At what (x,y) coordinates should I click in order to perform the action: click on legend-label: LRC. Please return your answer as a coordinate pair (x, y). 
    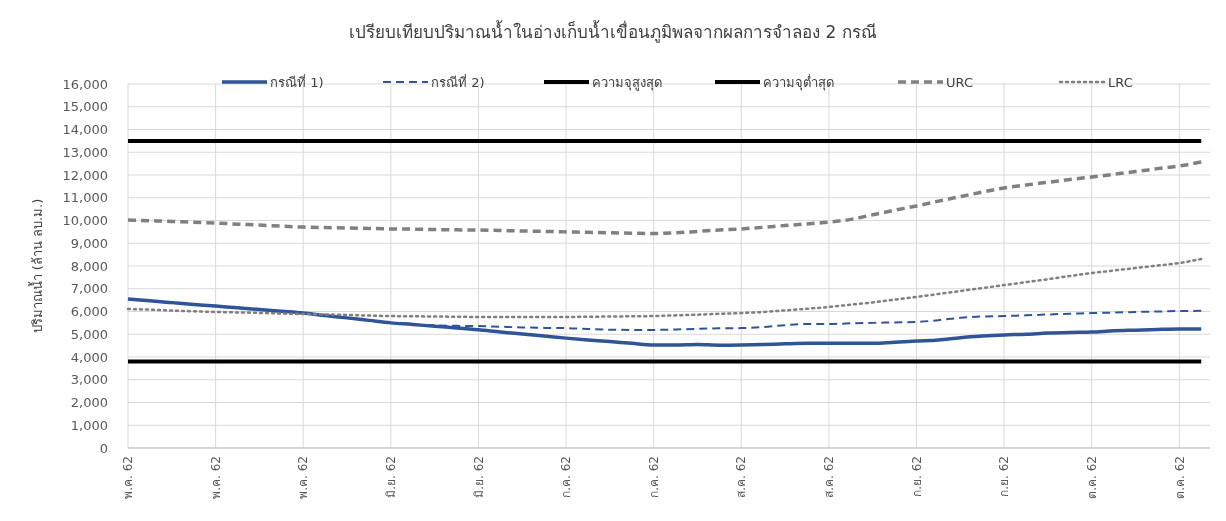
    Looking at the image, I should click on (1120, 82).